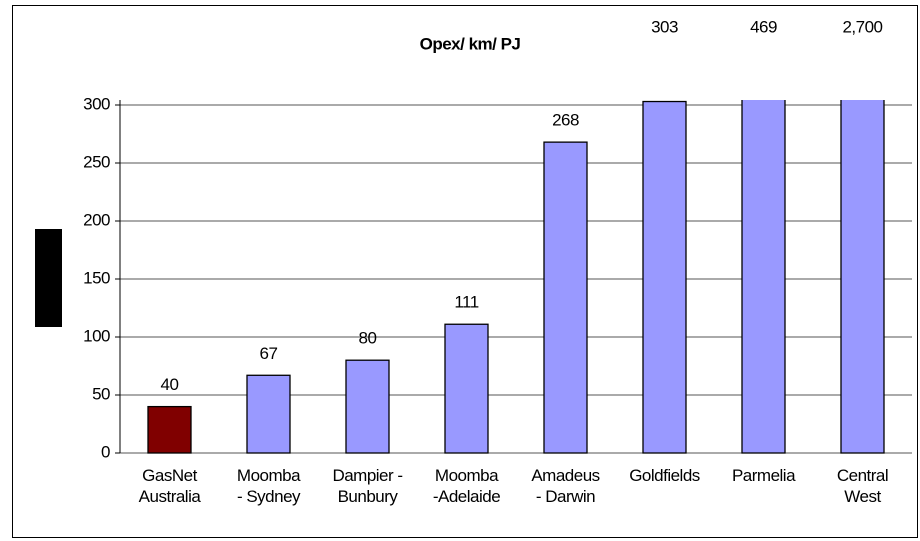 This screenshot has height=541, width=920. What do you see at coordinates (763, 26) in the screenshot?
I see `value-label: 469` at bounding box center [763, 26].